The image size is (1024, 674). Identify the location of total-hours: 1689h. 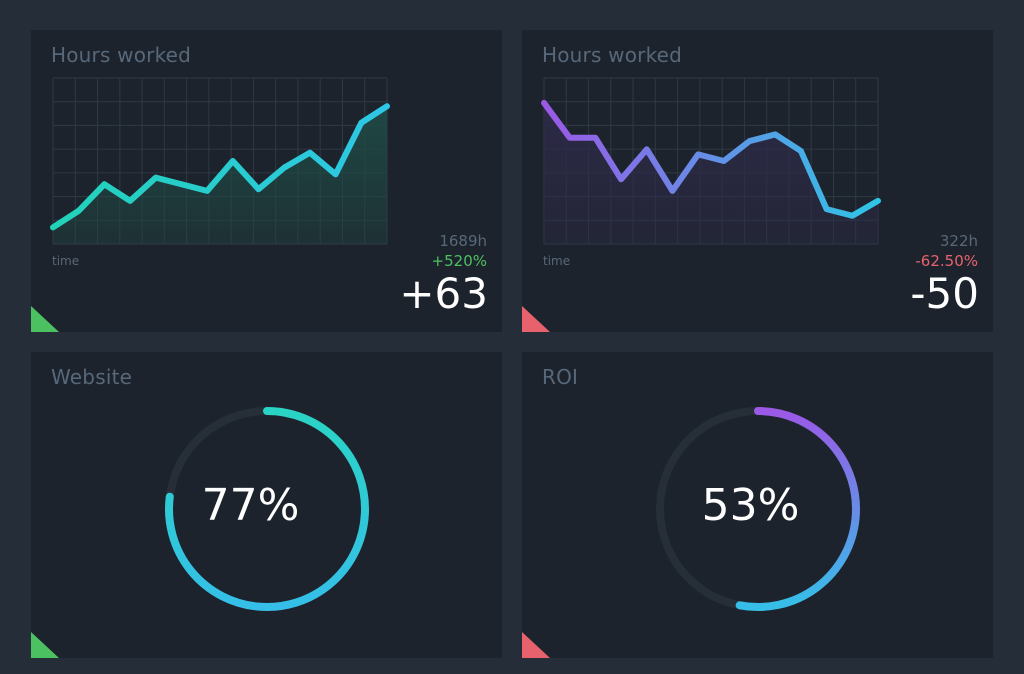
(463, 241).